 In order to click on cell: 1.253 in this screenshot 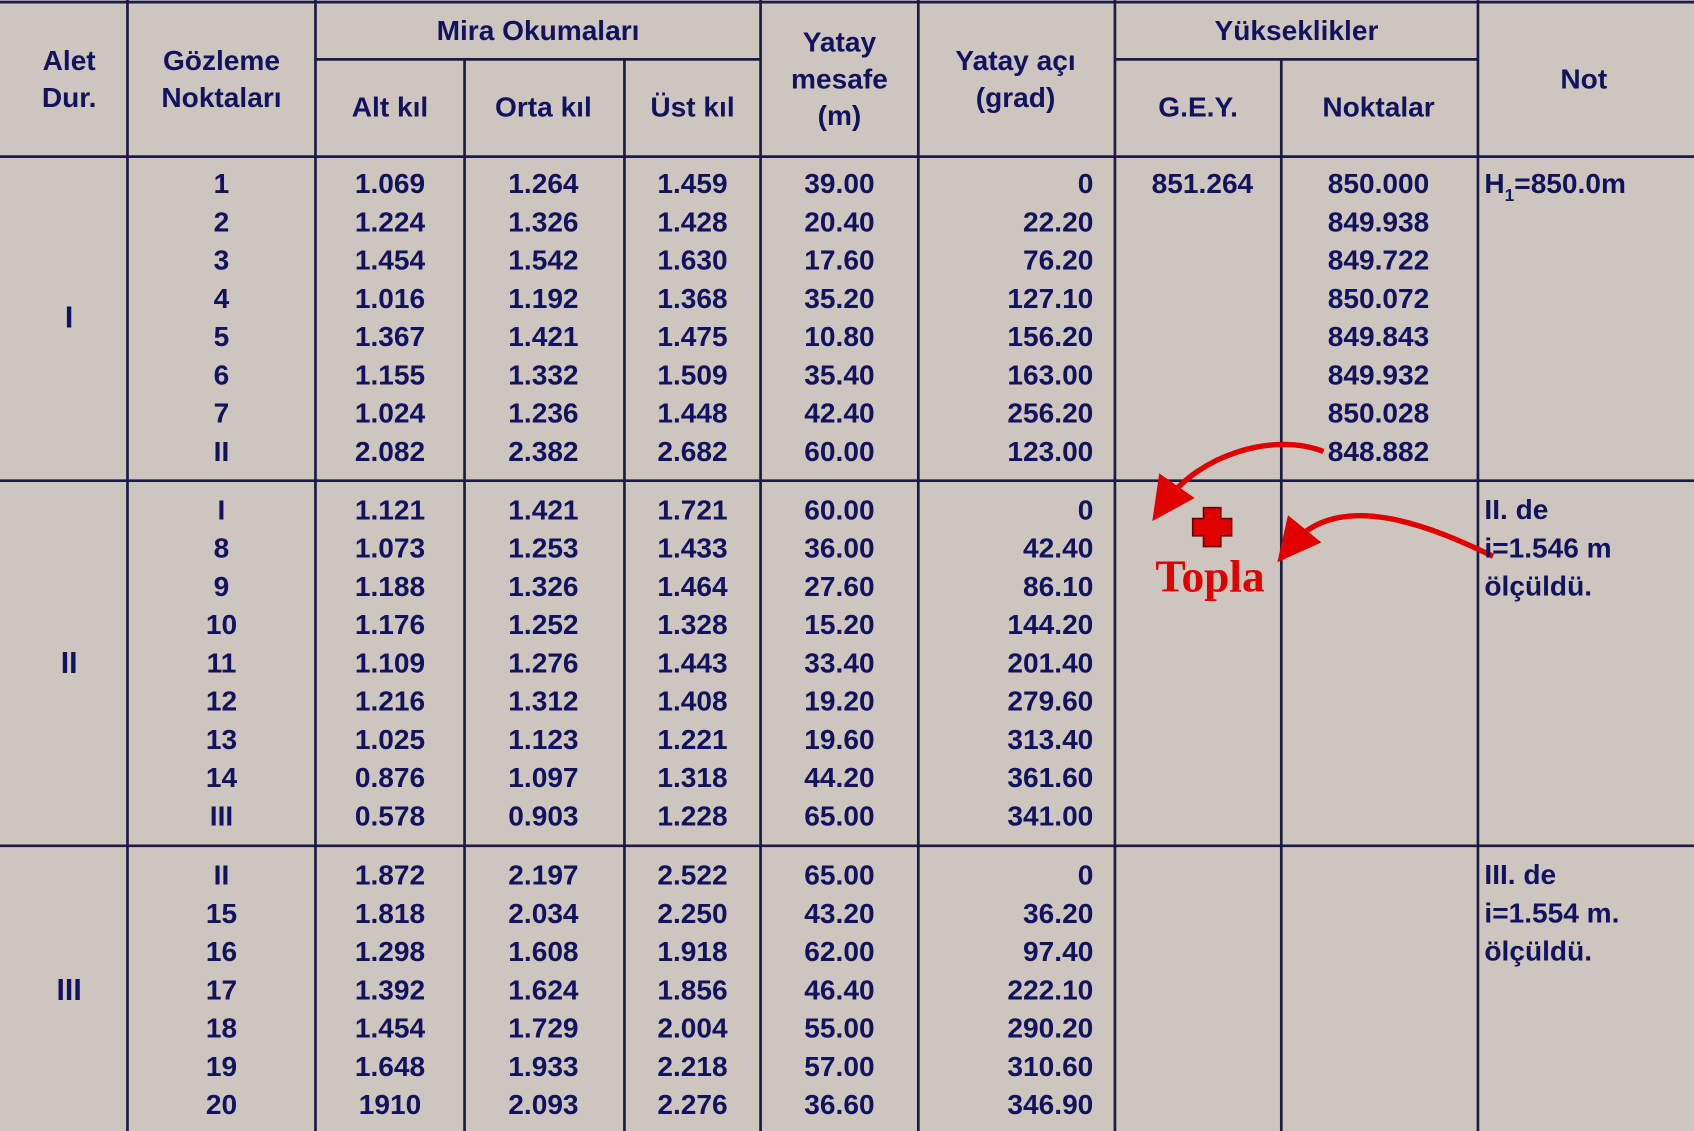, I will do `click(543, 548)`.